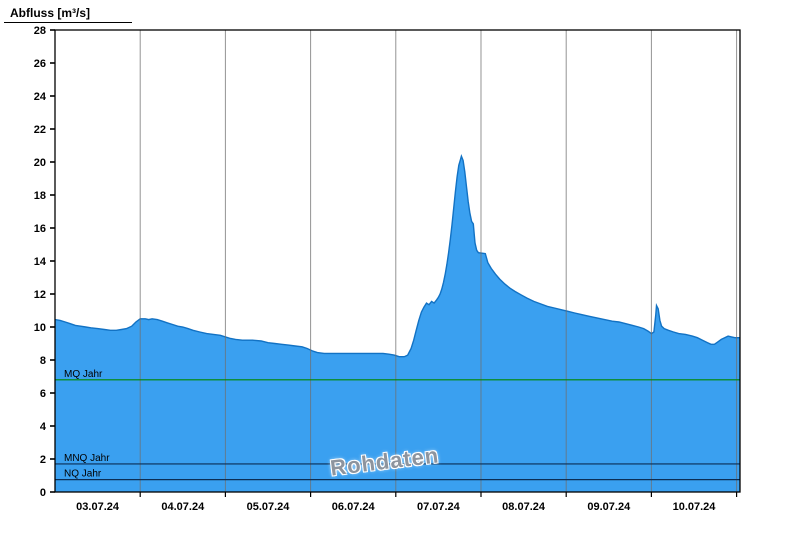 This screenshot has height=550, width=800. I want to click on y-tick-label: 8, so click(43, 361).